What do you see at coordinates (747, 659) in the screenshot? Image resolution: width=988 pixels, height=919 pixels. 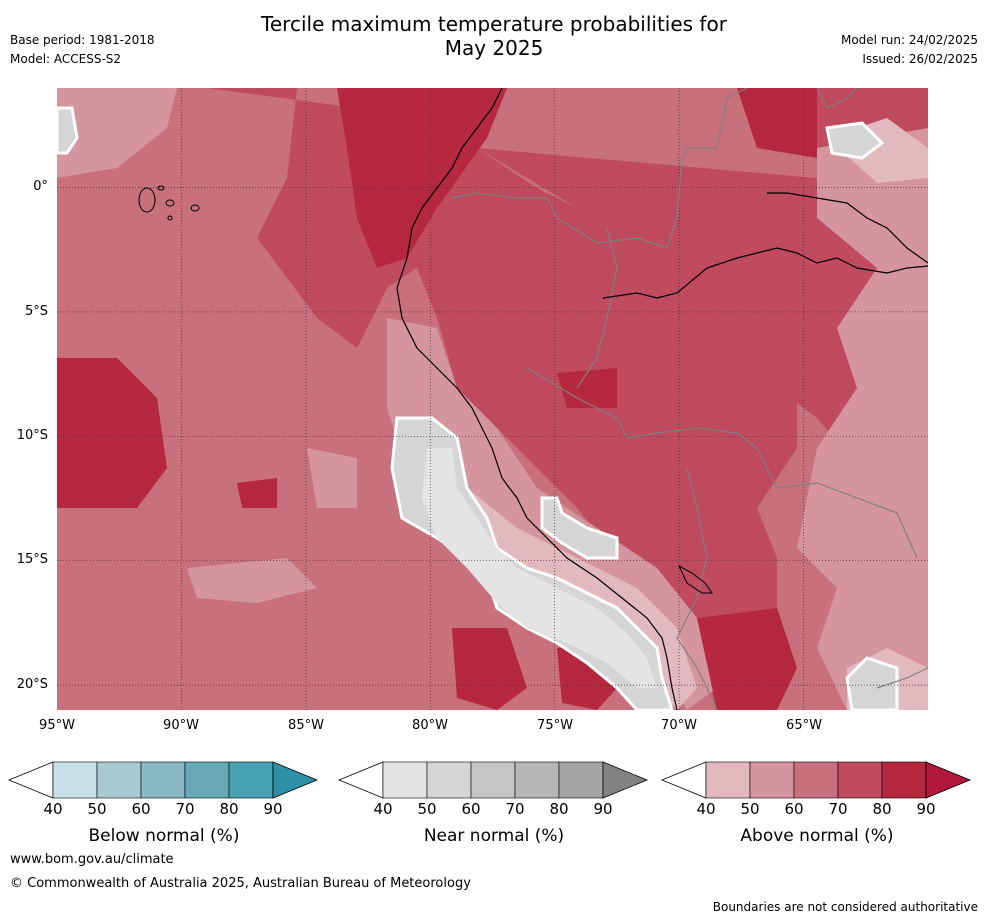 I see `map-region-80-se` at bounding box center [747, 659].